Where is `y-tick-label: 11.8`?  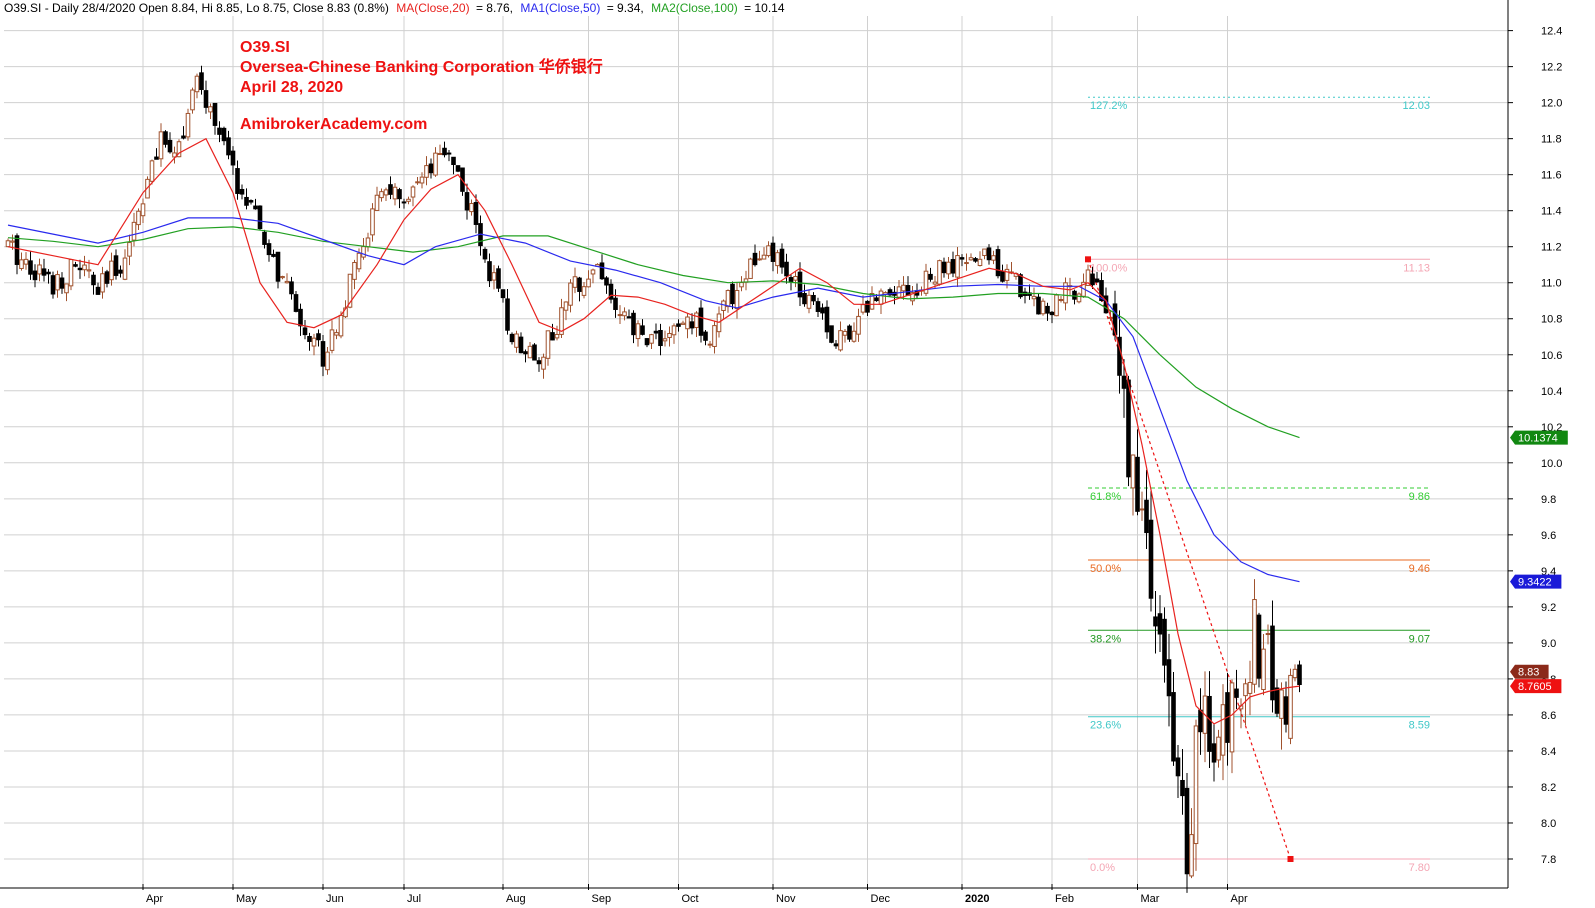 y-tick-label: 11.8 is located at coordinates (1551, 140).